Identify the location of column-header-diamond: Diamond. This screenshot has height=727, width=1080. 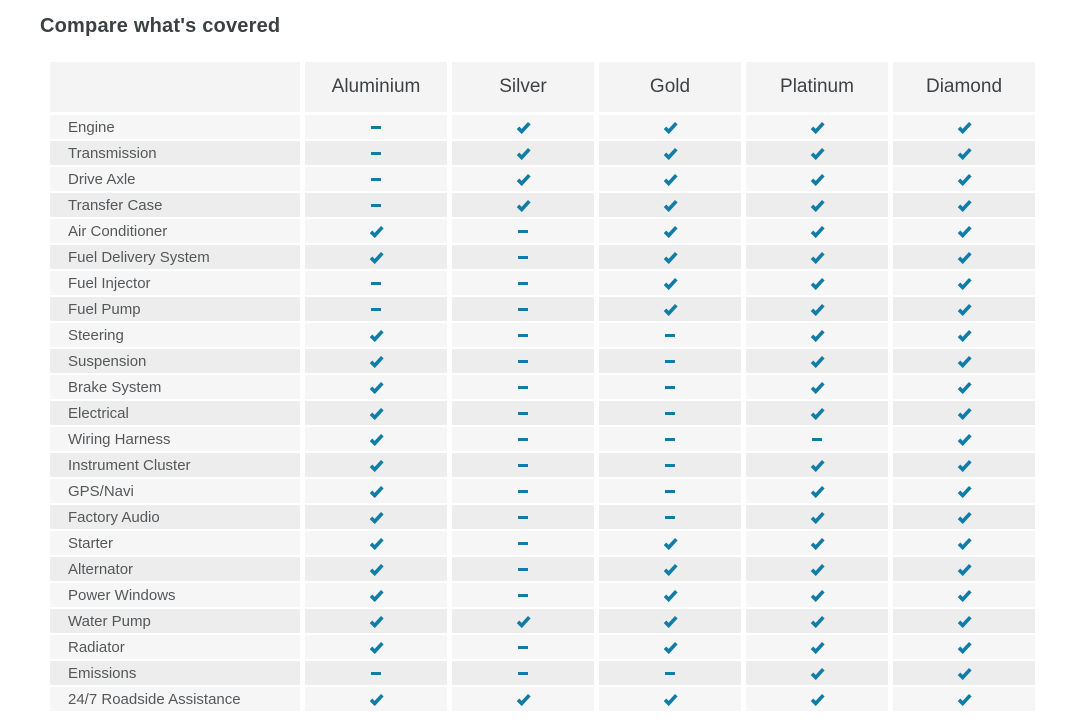
(964, 87).